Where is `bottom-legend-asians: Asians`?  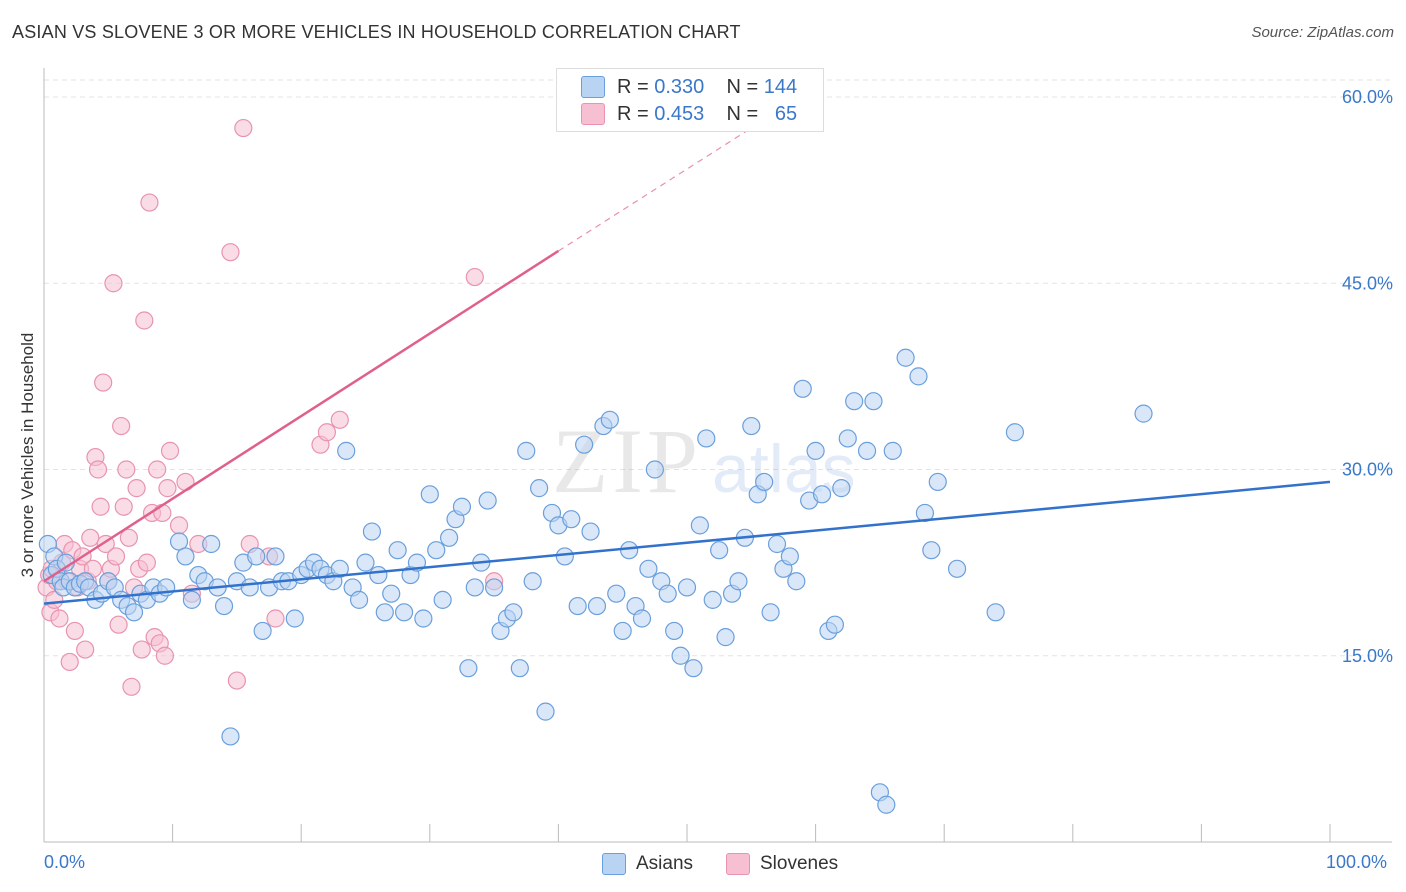
bottom-legend-asians: Asians is located at coordinates (647, 864).